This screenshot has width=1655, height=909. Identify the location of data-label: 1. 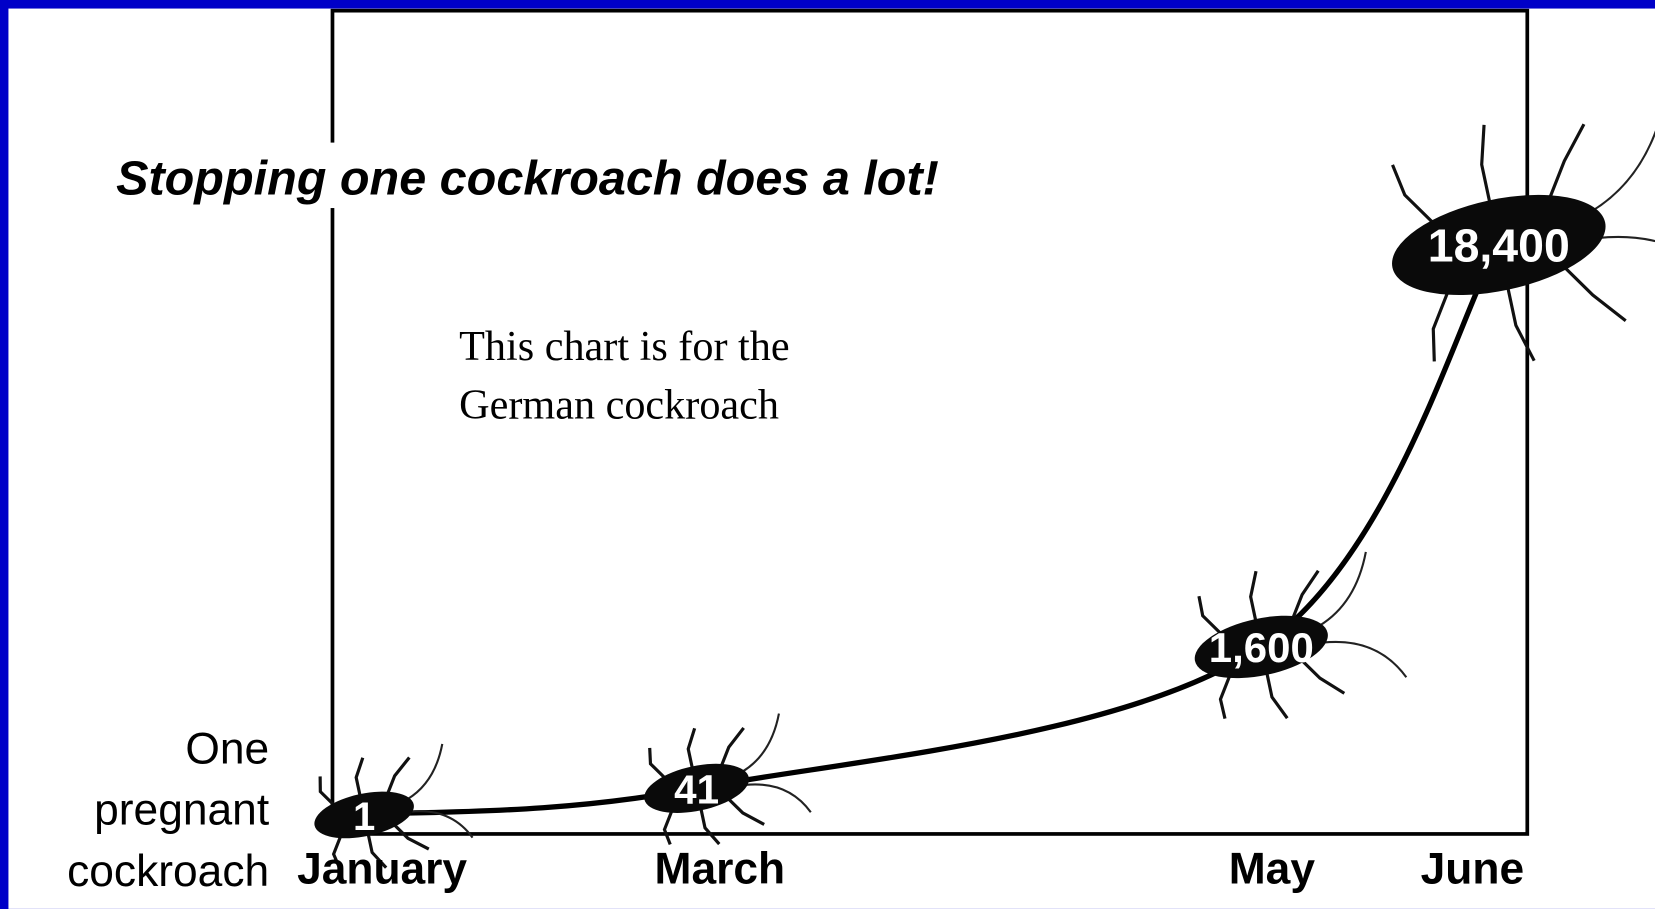
(364, 817).